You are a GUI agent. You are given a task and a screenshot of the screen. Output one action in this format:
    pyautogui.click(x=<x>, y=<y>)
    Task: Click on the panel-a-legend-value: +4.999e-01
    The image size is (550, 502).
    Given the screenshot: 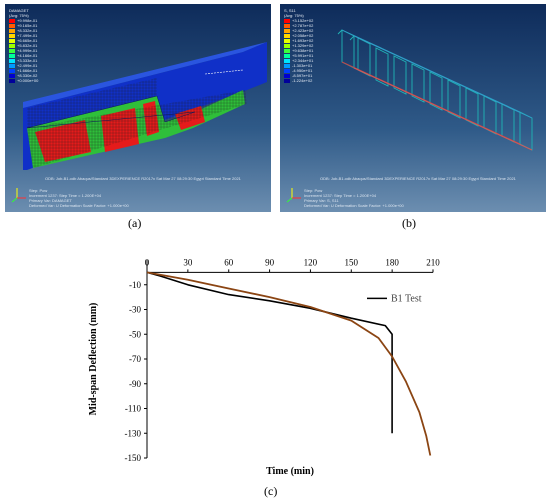 What is the action you would take?
    pyautogui.click(x=27, y=50)
    